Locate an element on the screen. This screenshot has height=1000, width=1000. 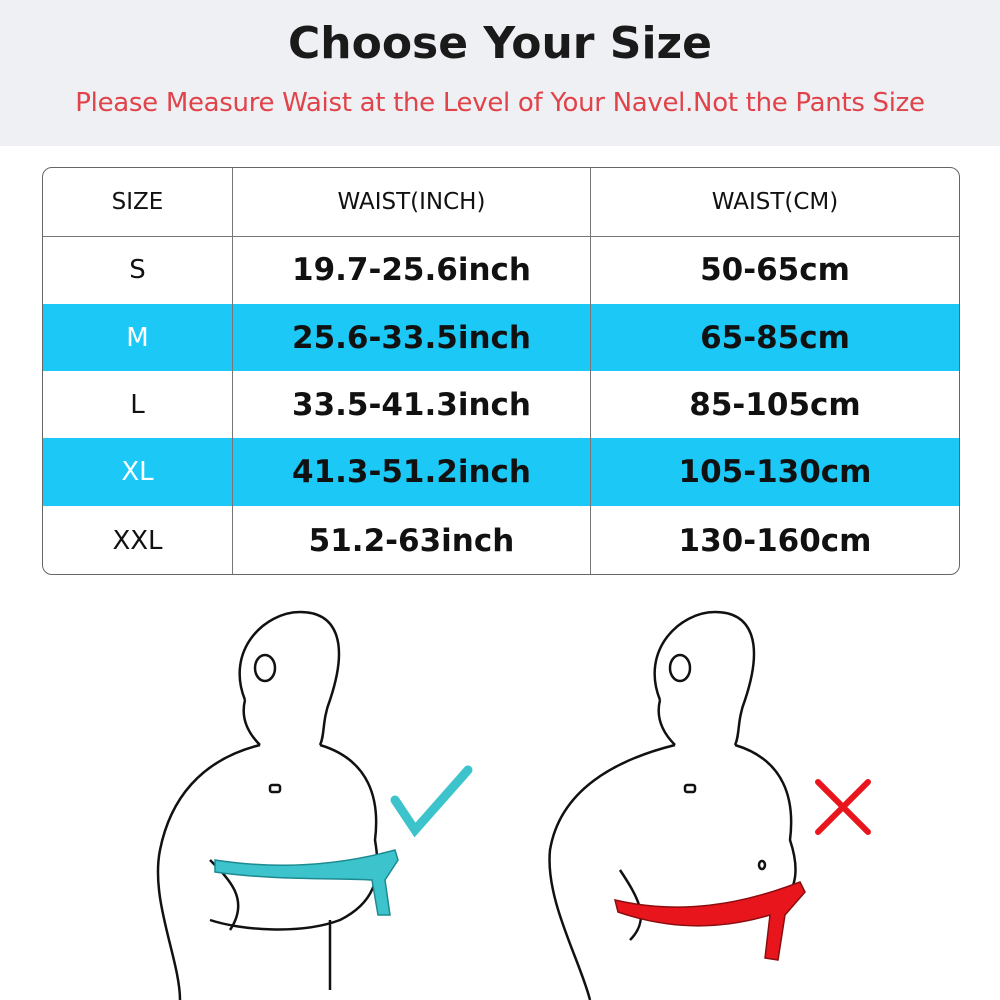
tape-measure-incorrect is located at coordinates (709, 921).